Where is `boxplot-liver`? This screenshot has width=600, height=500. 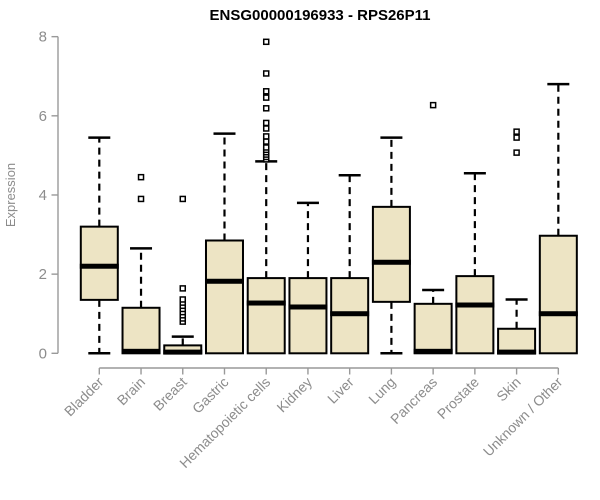 boxplot-liver is located at coordinates (350, 264).